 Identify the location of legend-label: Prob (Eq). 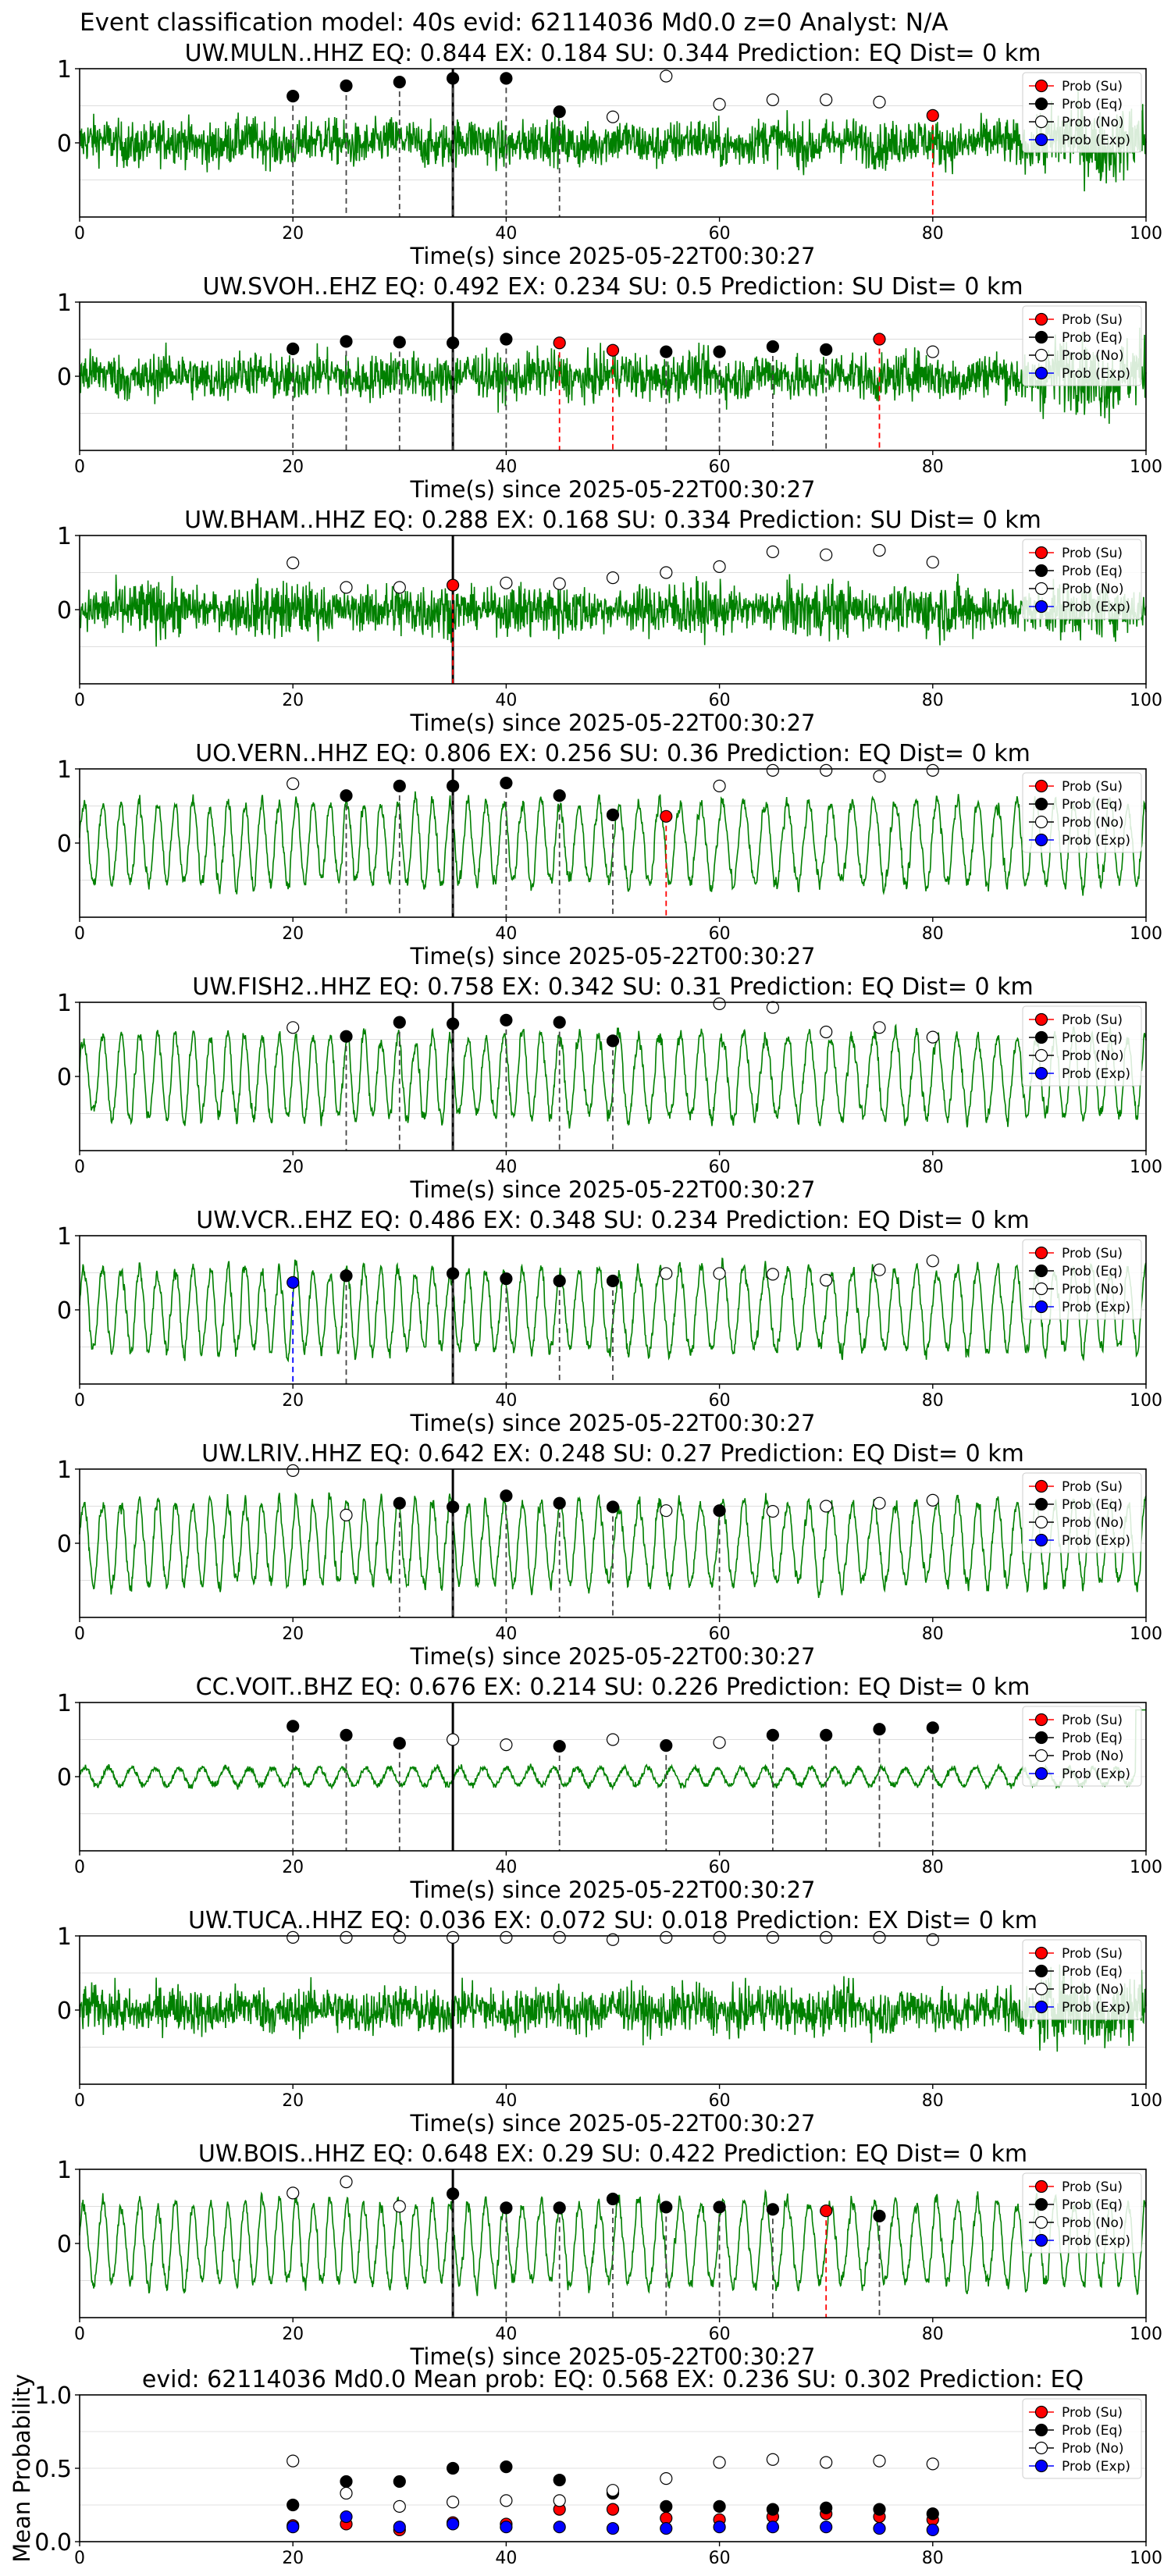
(1092, 571).